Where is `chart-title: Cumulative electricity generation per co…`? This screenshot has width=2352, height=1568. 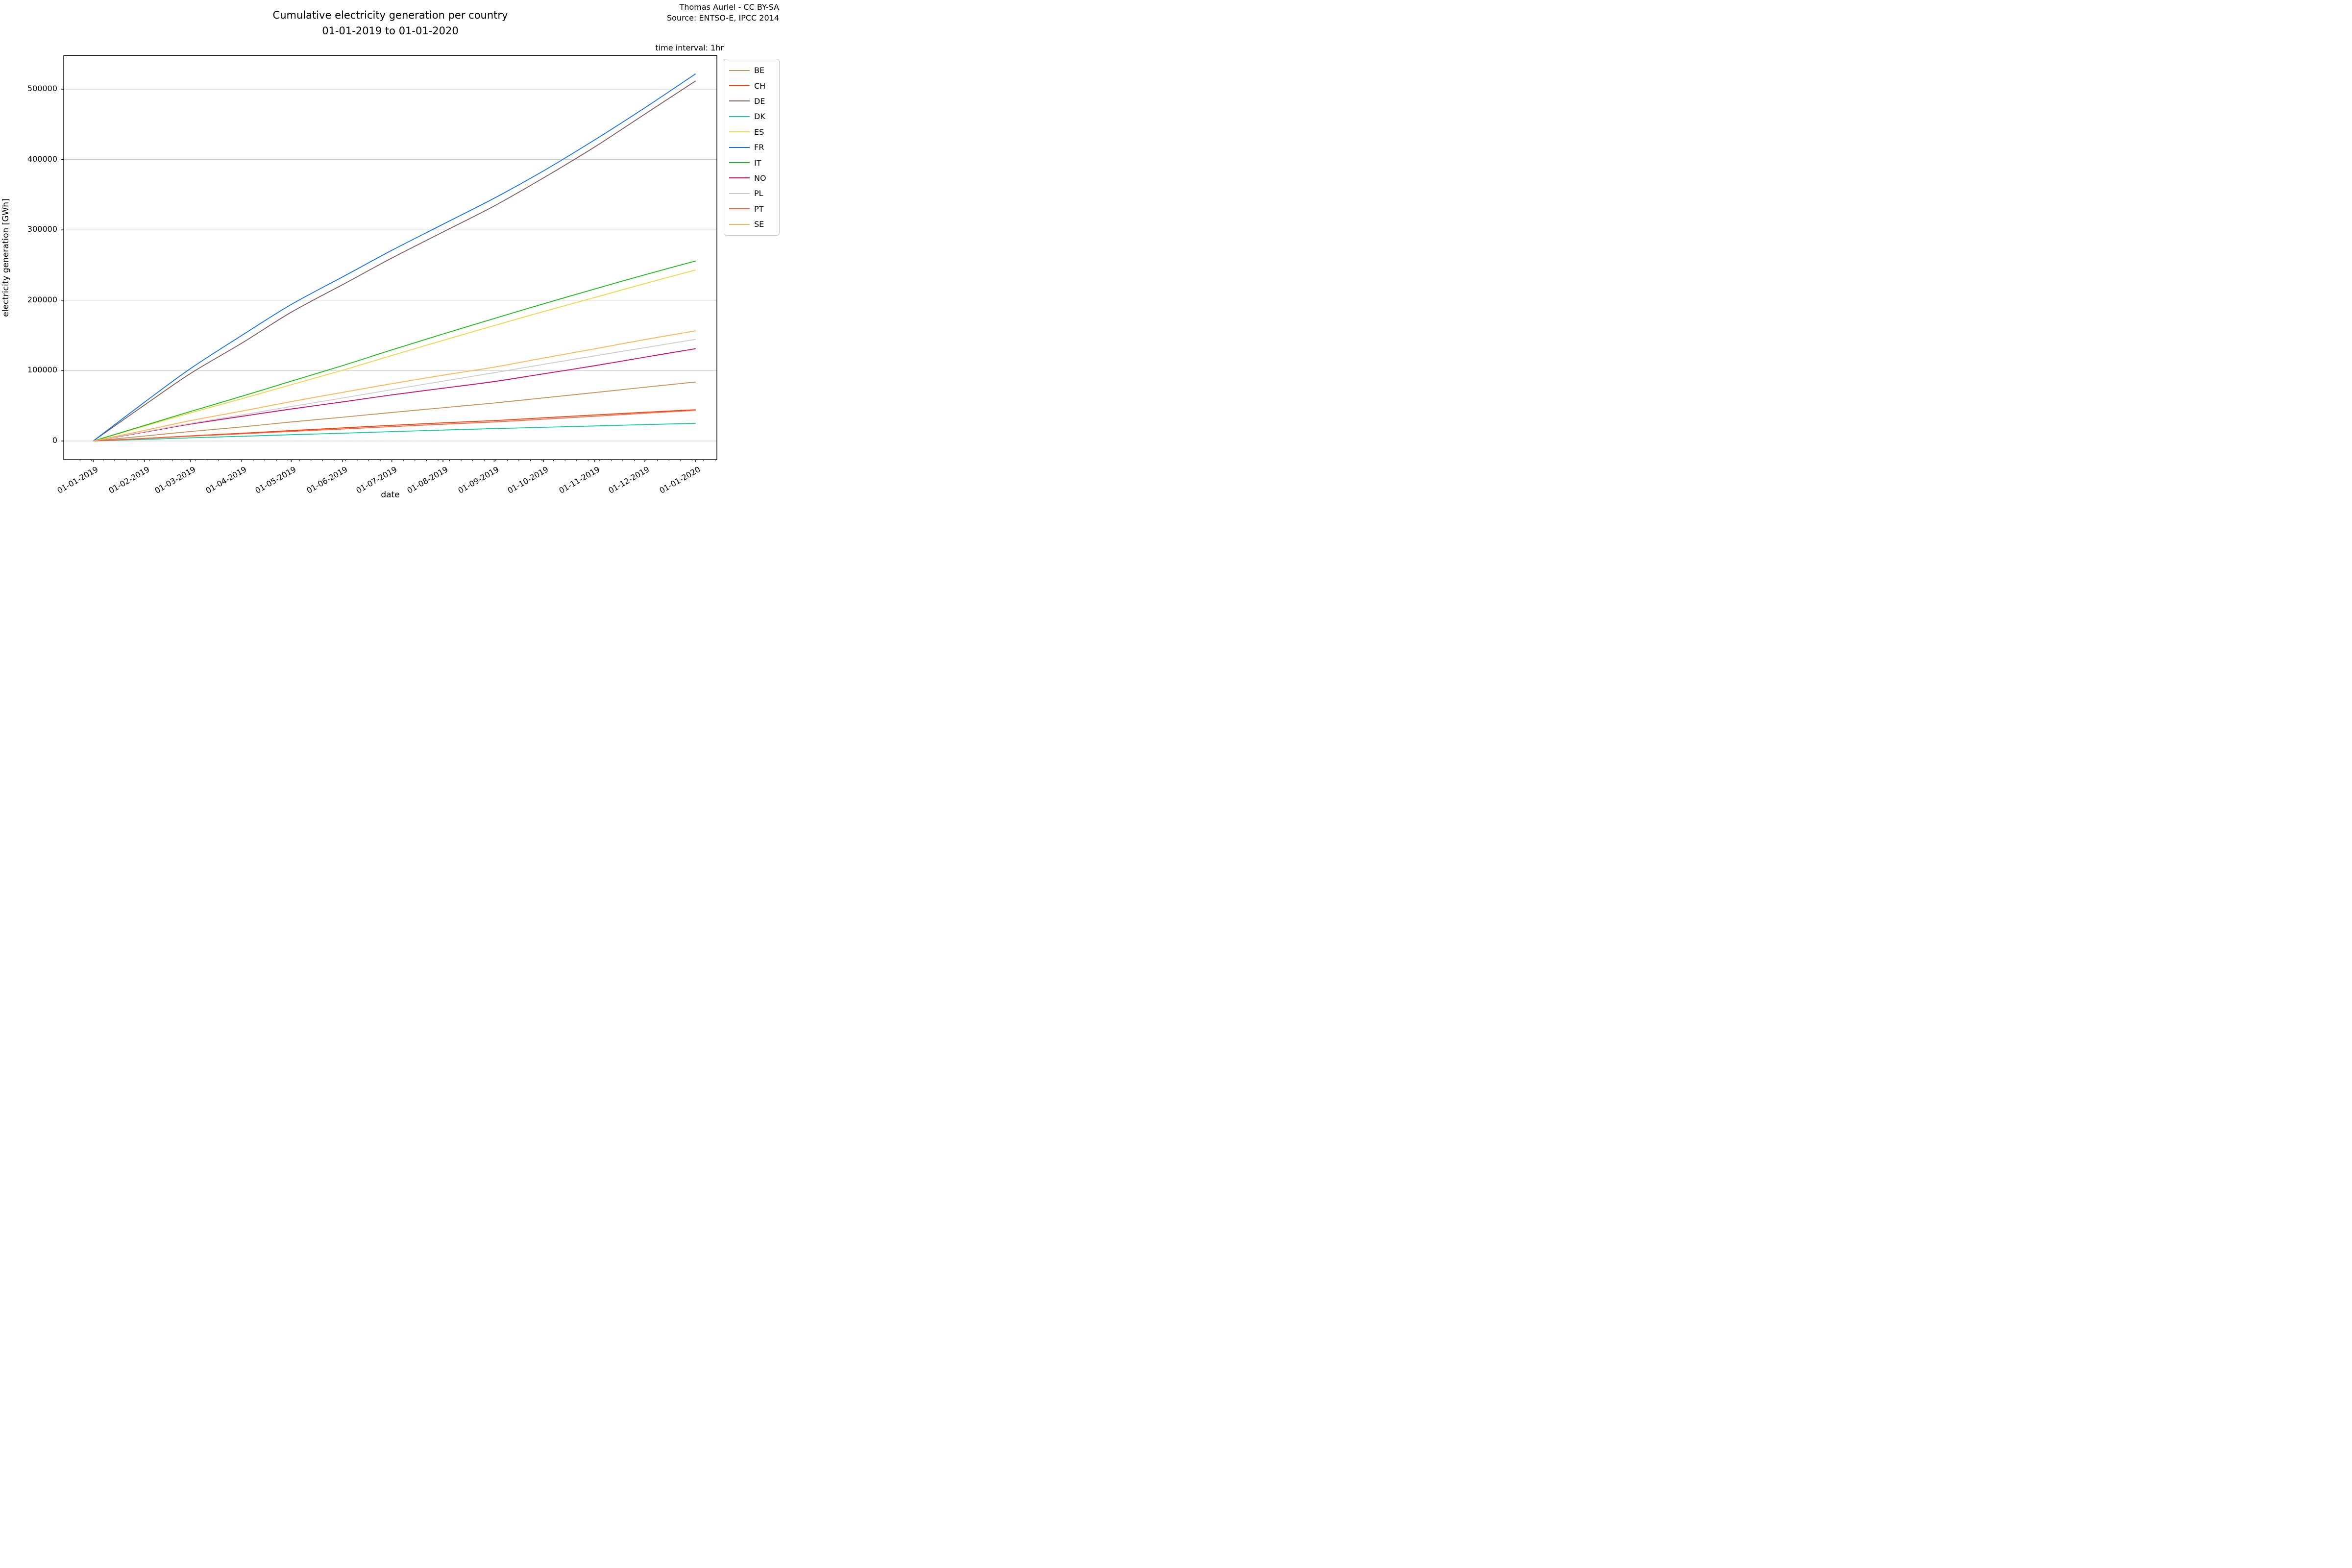
chart-title: Cumulative electricity generation per co… is located at coordinates (390, 23).